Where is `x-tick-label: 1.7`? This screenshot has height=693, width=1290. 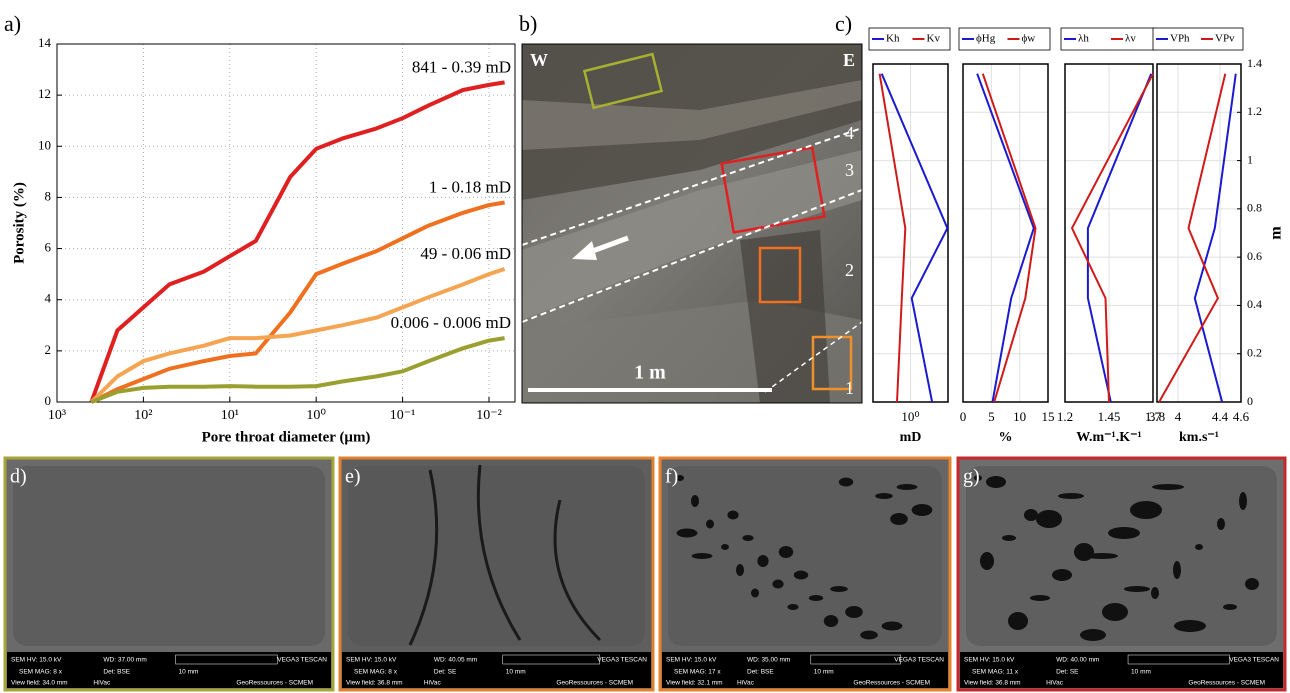 x-tick-label: 1.7 is located at coordinates (1153, 416).